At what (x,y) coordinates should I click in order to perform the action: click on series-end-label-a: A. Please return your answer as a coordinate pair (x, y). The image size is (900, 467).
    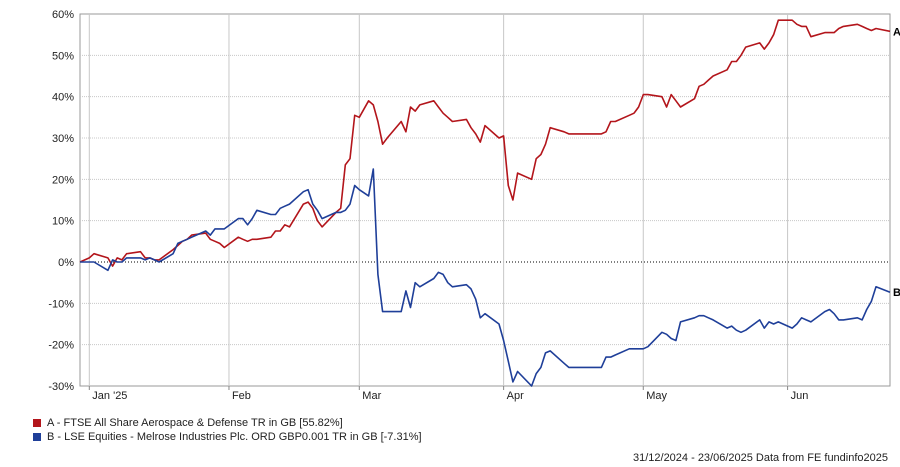
    Looking at the image, I should click on (896, 32).